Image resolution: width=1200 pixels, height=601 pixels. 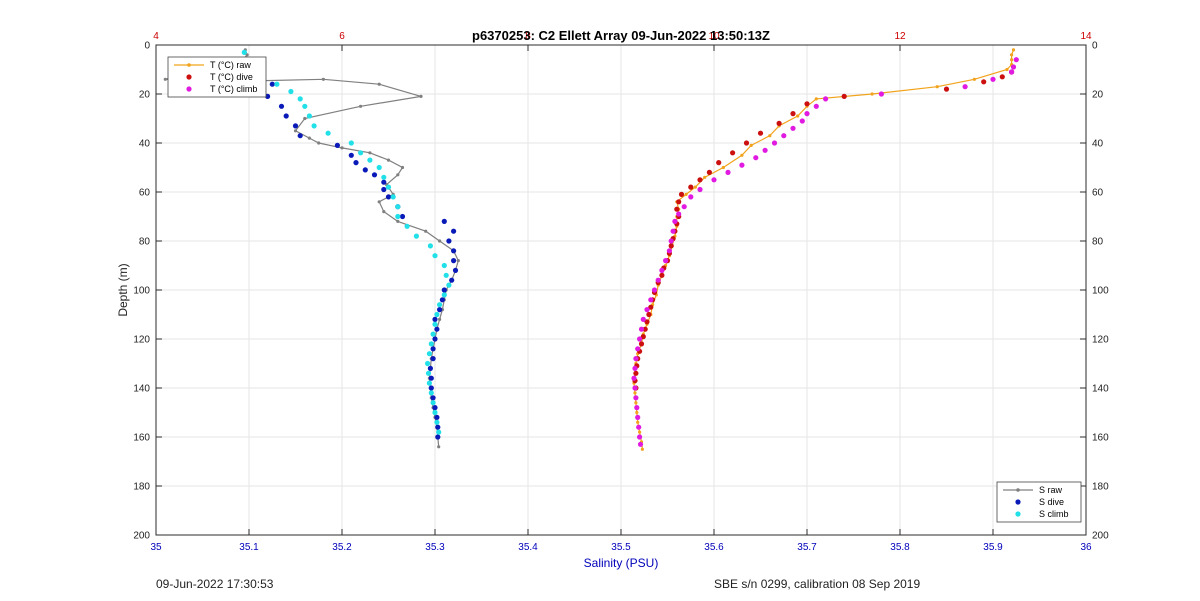 I want to click on x-tick-label: 35.7, so click(x=807, y=547).